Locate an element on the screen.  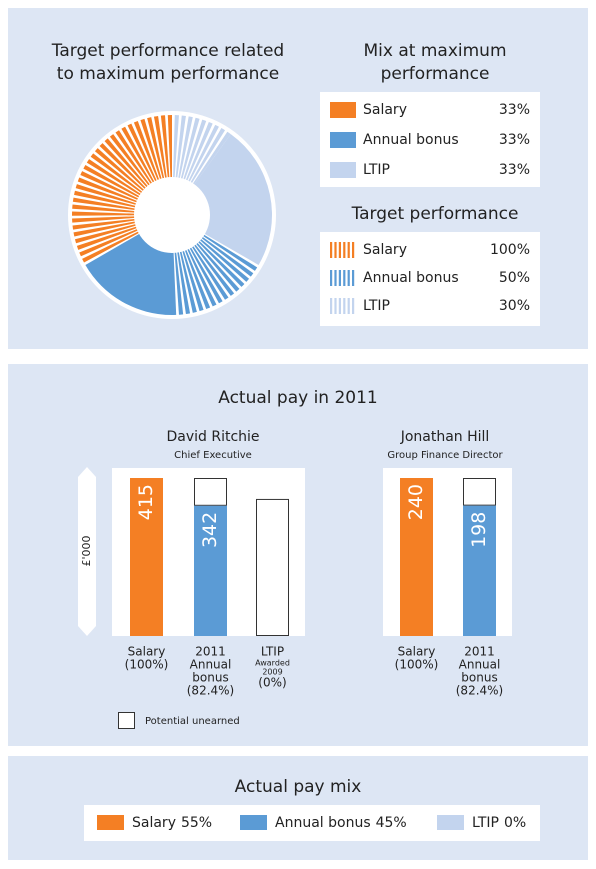
x-tick-label: LTIP is located at coordinates (272, 652).